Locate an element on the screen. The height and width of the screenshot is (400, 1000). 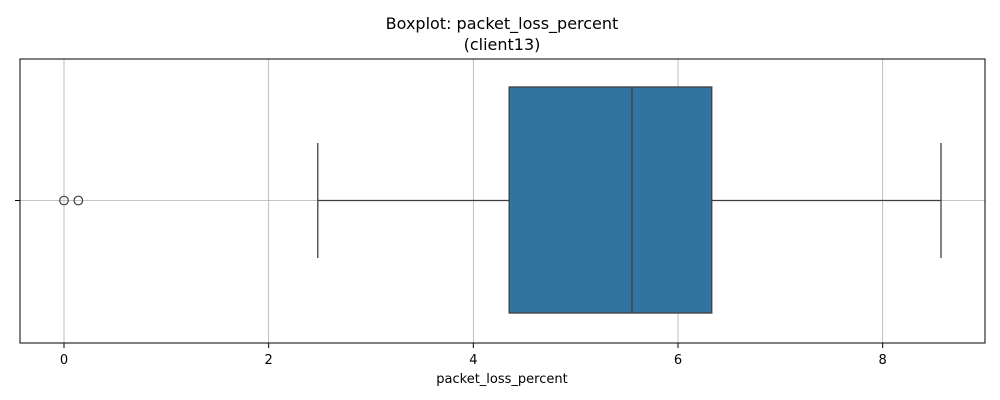
outlier-layer is located at coordinates (71, 200).